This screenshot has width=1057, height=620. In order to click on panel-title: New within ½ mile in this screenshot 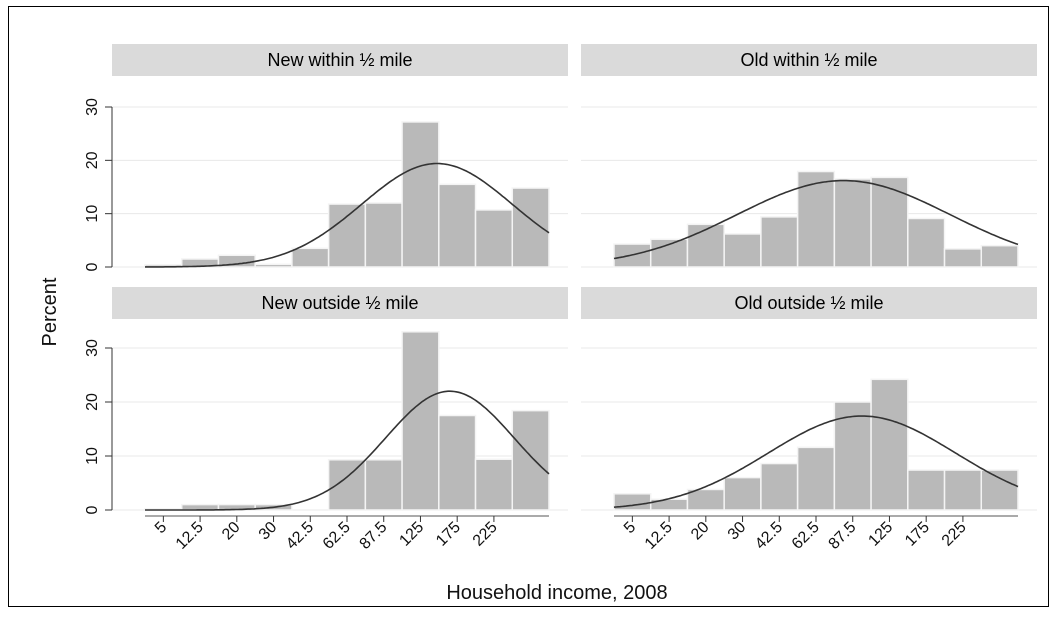, I will do `click(339, 60)`.